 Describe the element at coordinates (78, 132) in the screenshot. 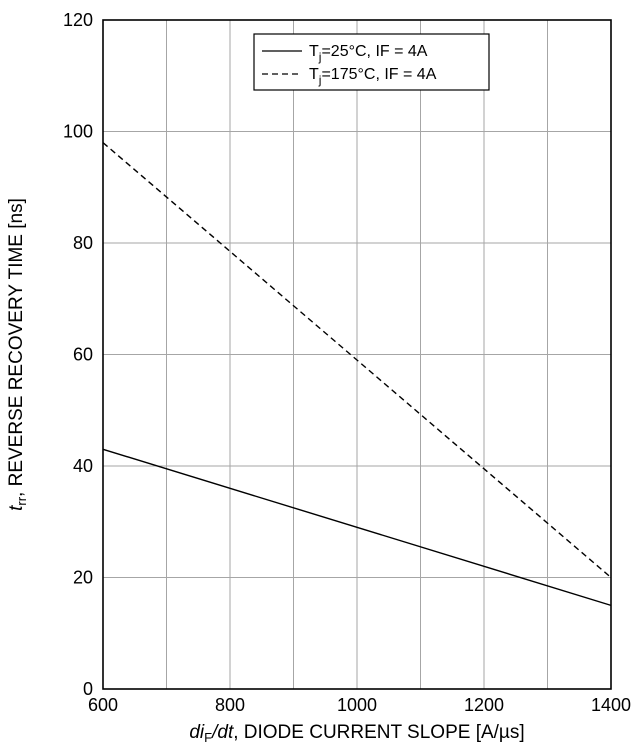

I see `y-tick-label: 100` at that location.